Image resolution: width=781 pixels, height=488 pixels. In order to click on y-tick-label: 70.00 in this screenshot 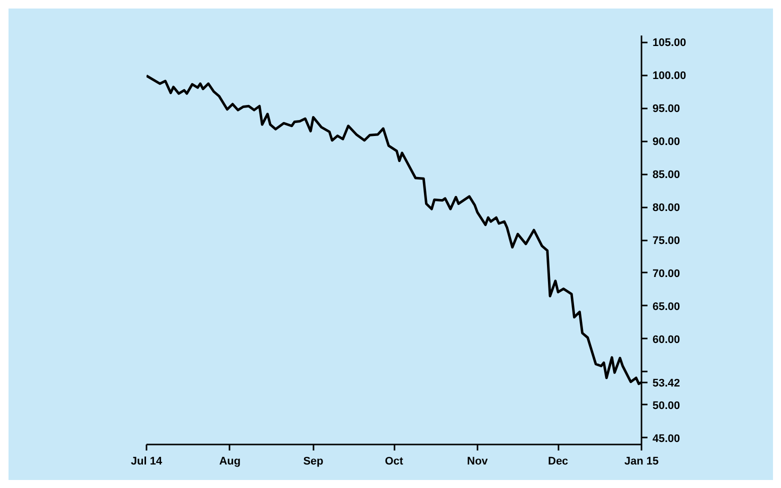, I will do `click(666, 274)`.